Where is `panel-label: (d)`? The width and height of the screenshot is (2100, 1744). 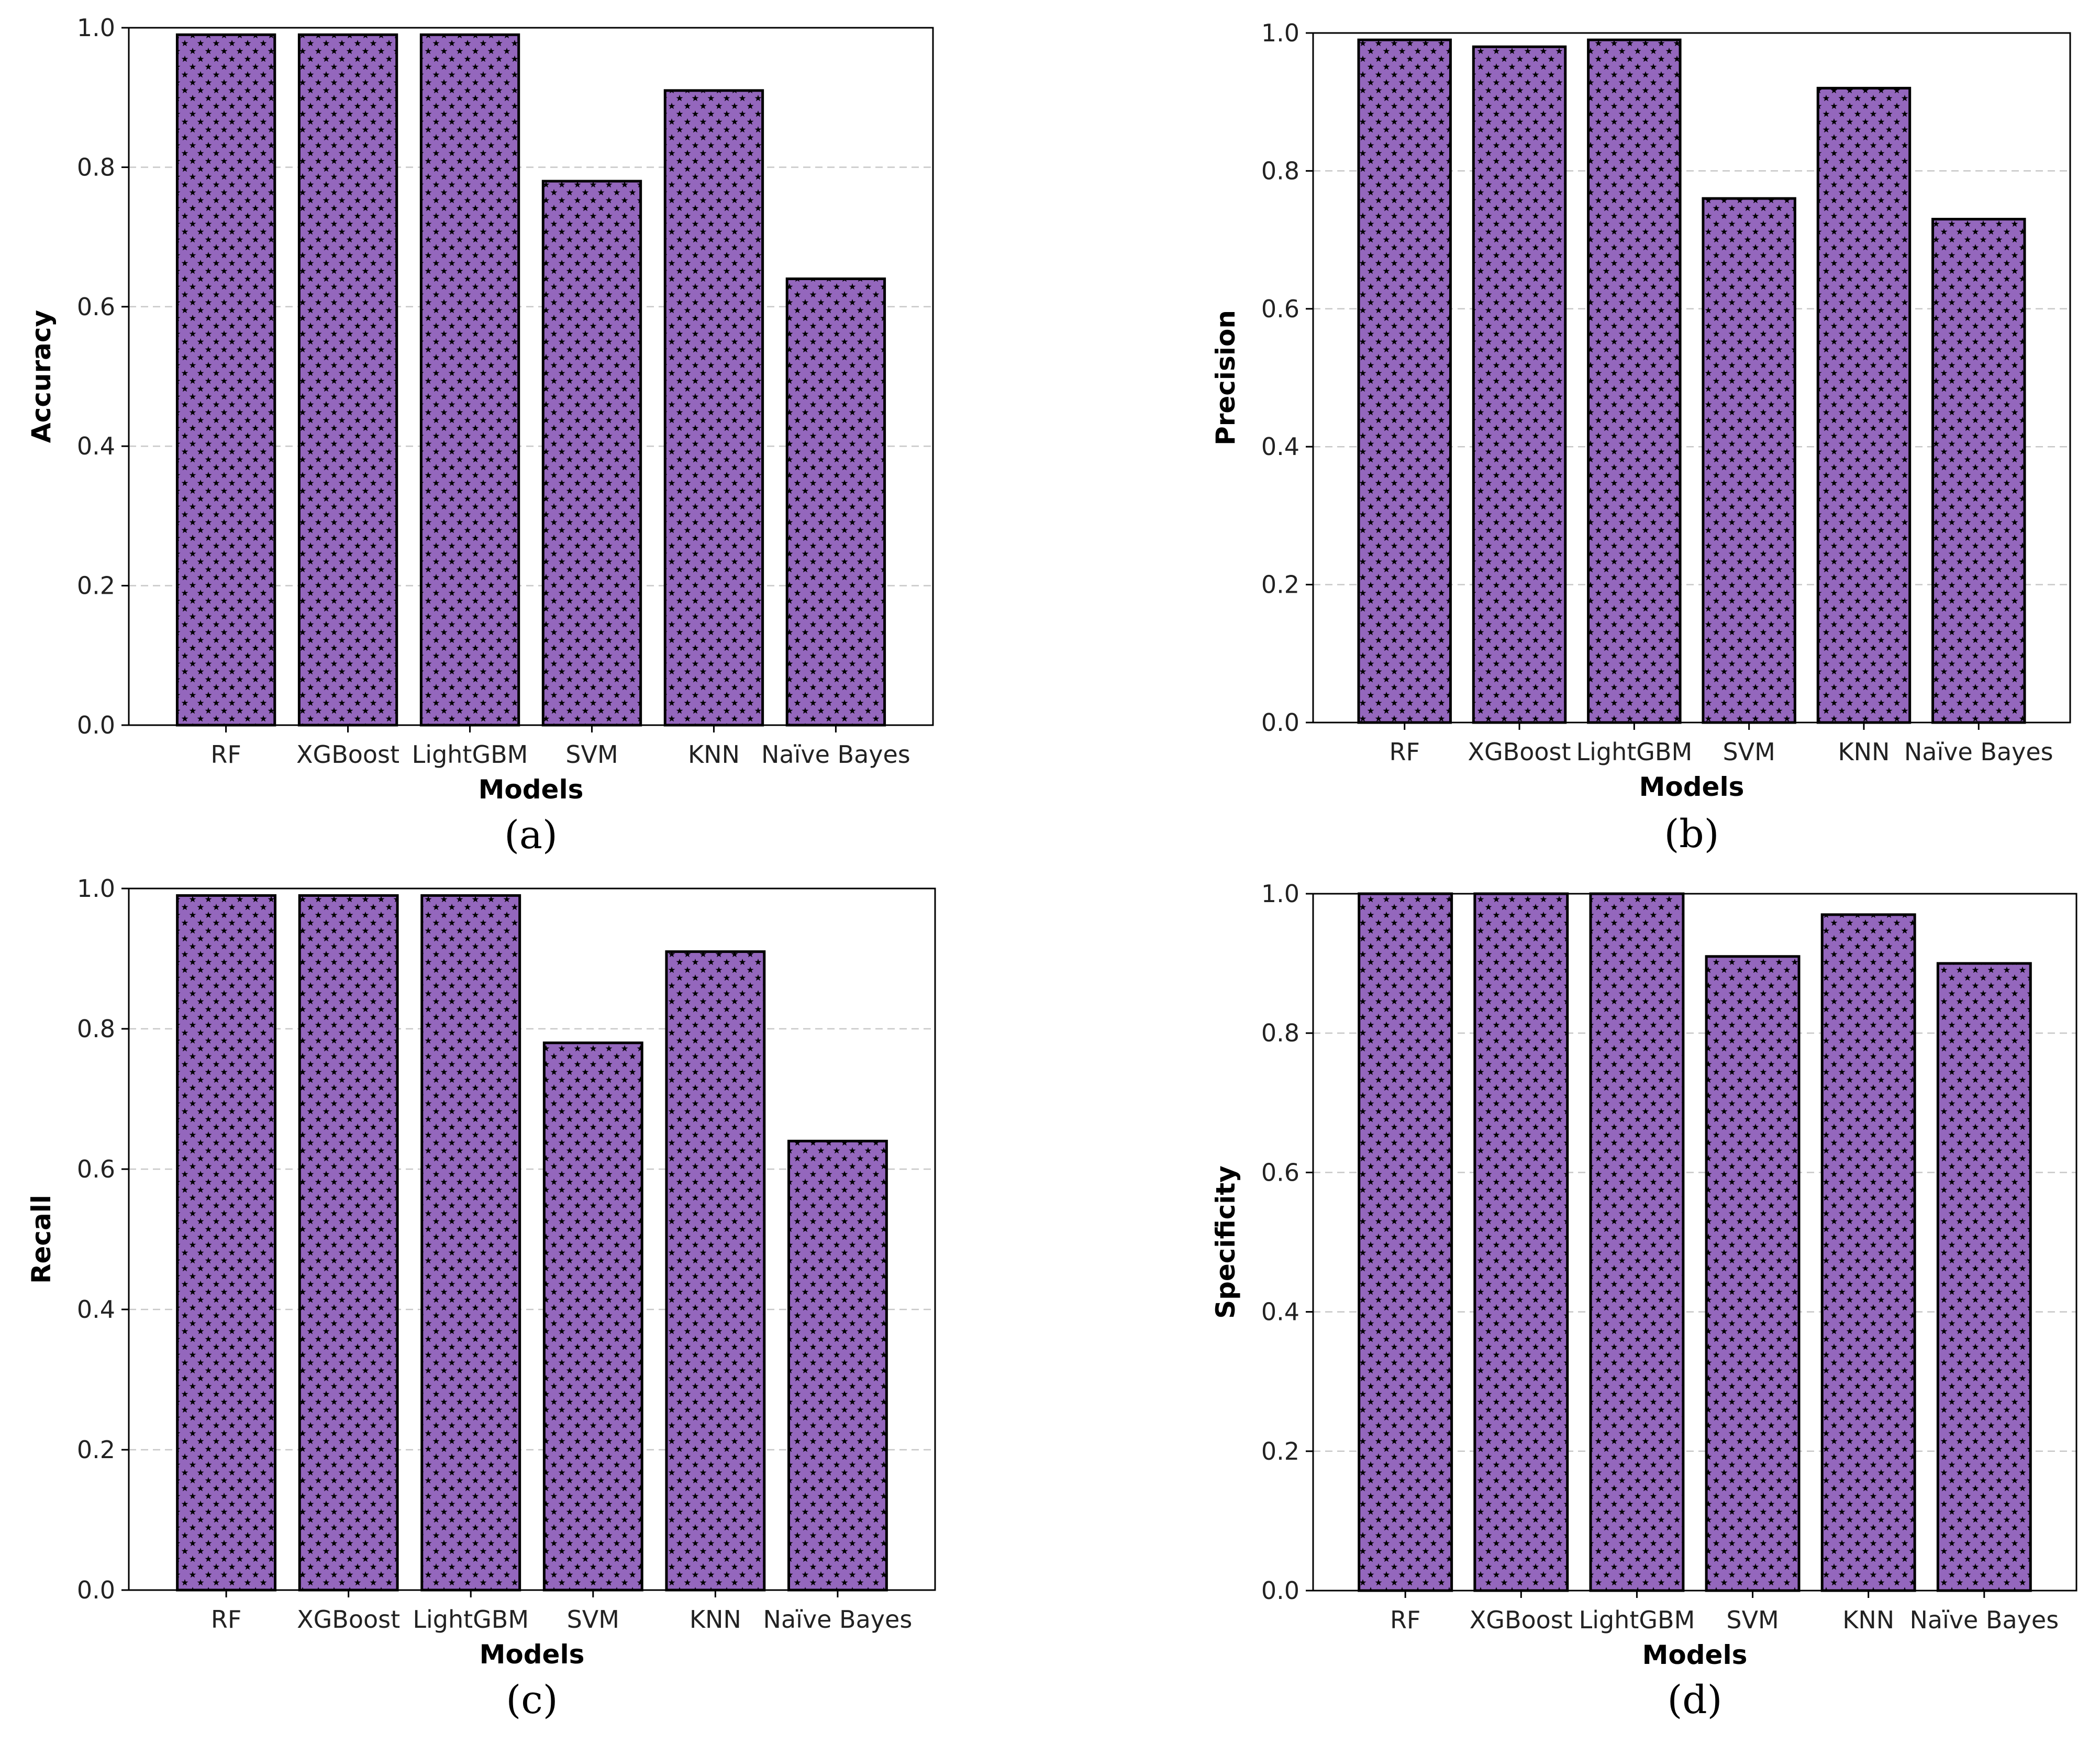 panel-label: (d) is located at coordinates (1694, 1700).